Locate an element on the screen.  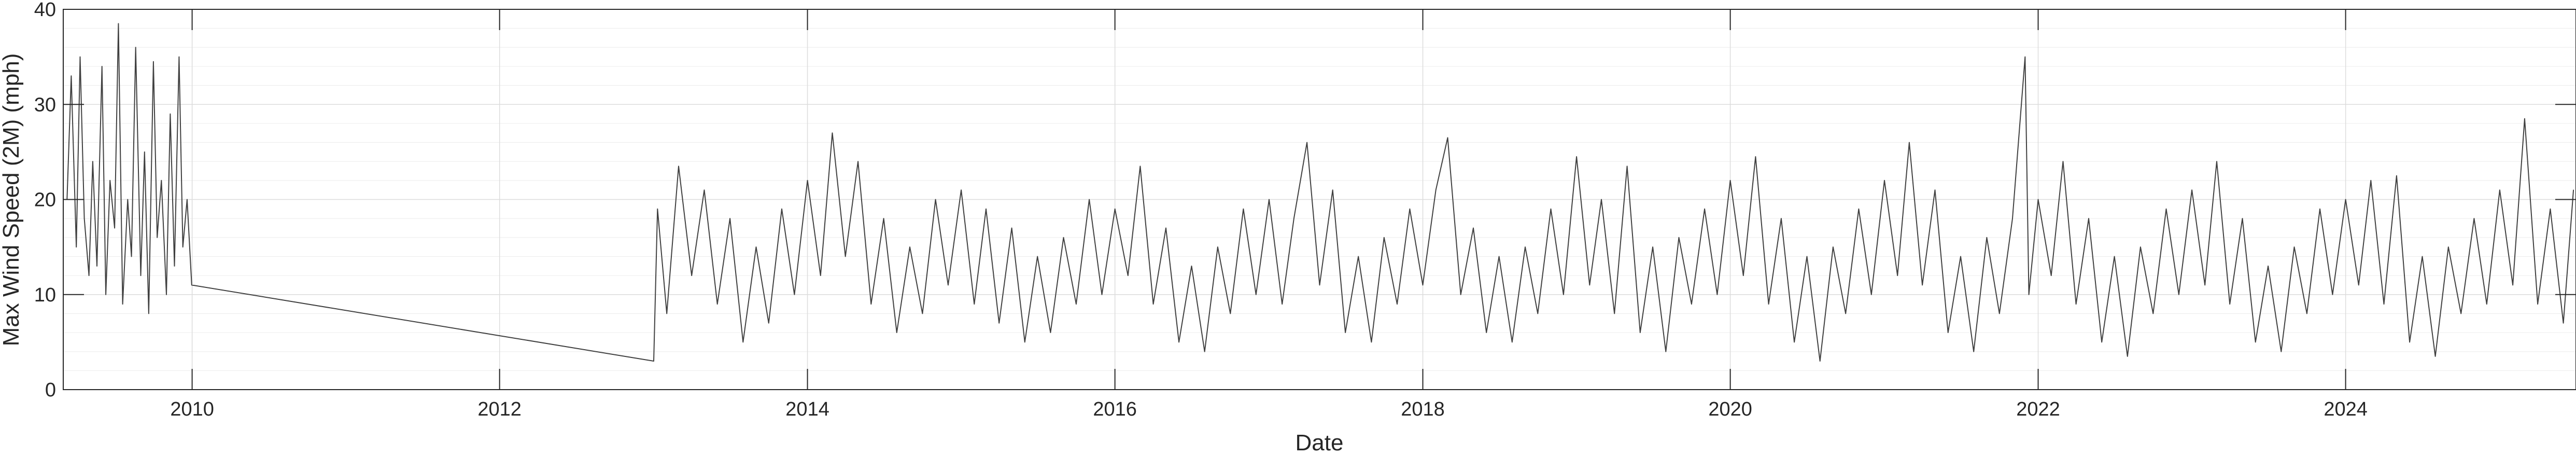
x-tick-label: 2012 is located at coordinates (499, 409).